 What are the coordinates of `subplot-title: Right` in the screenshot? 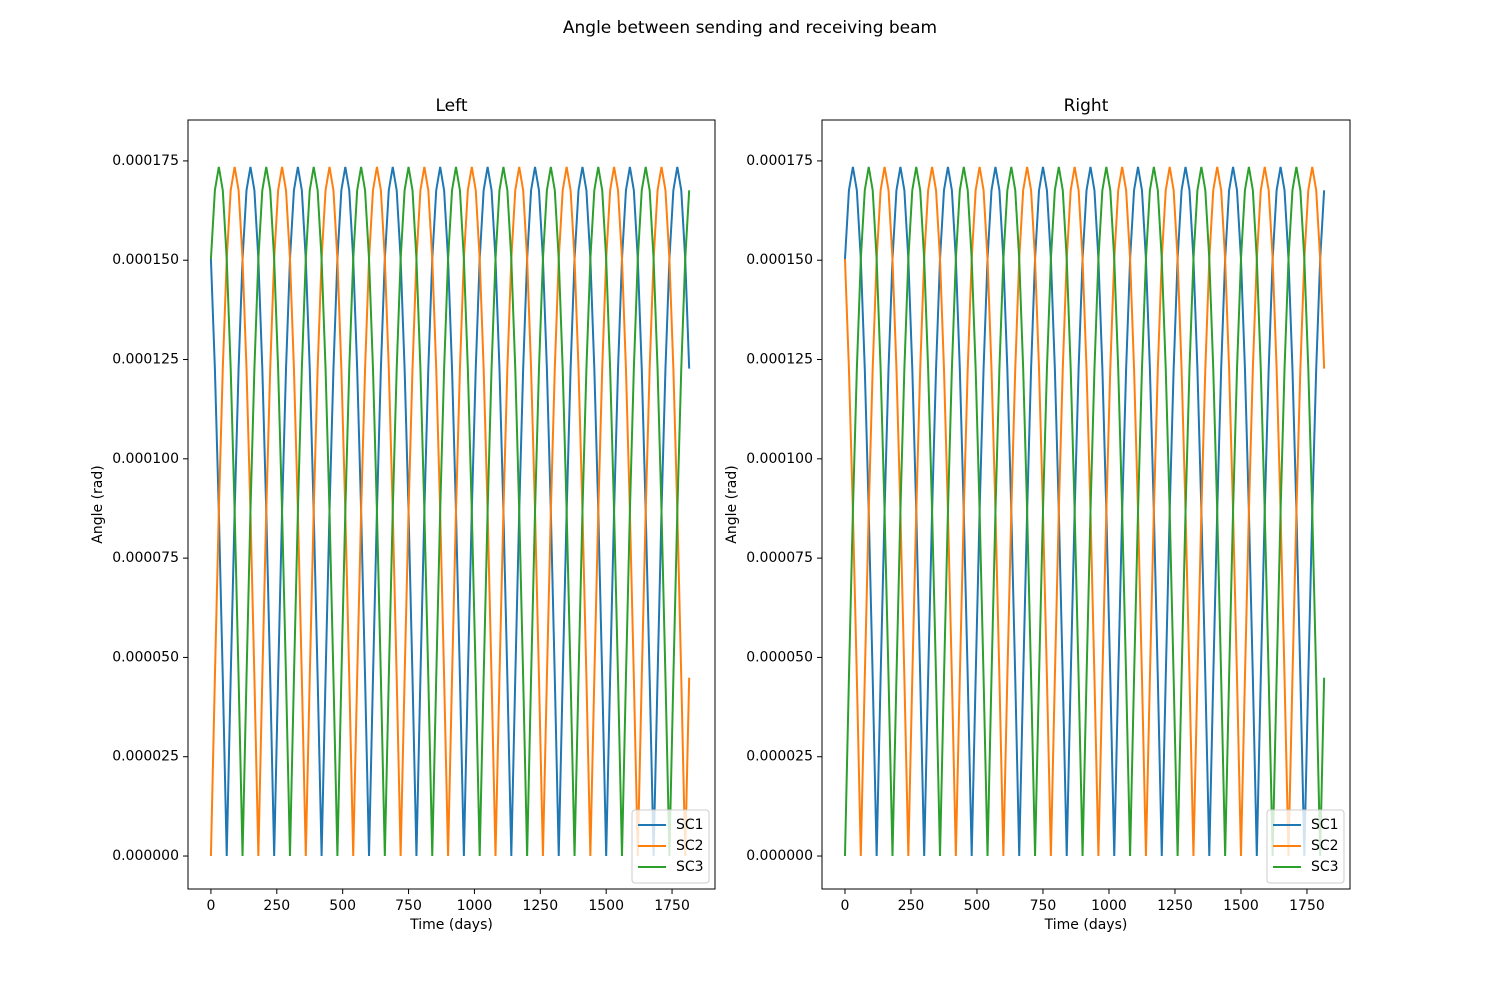 It's located at (1086, 106).